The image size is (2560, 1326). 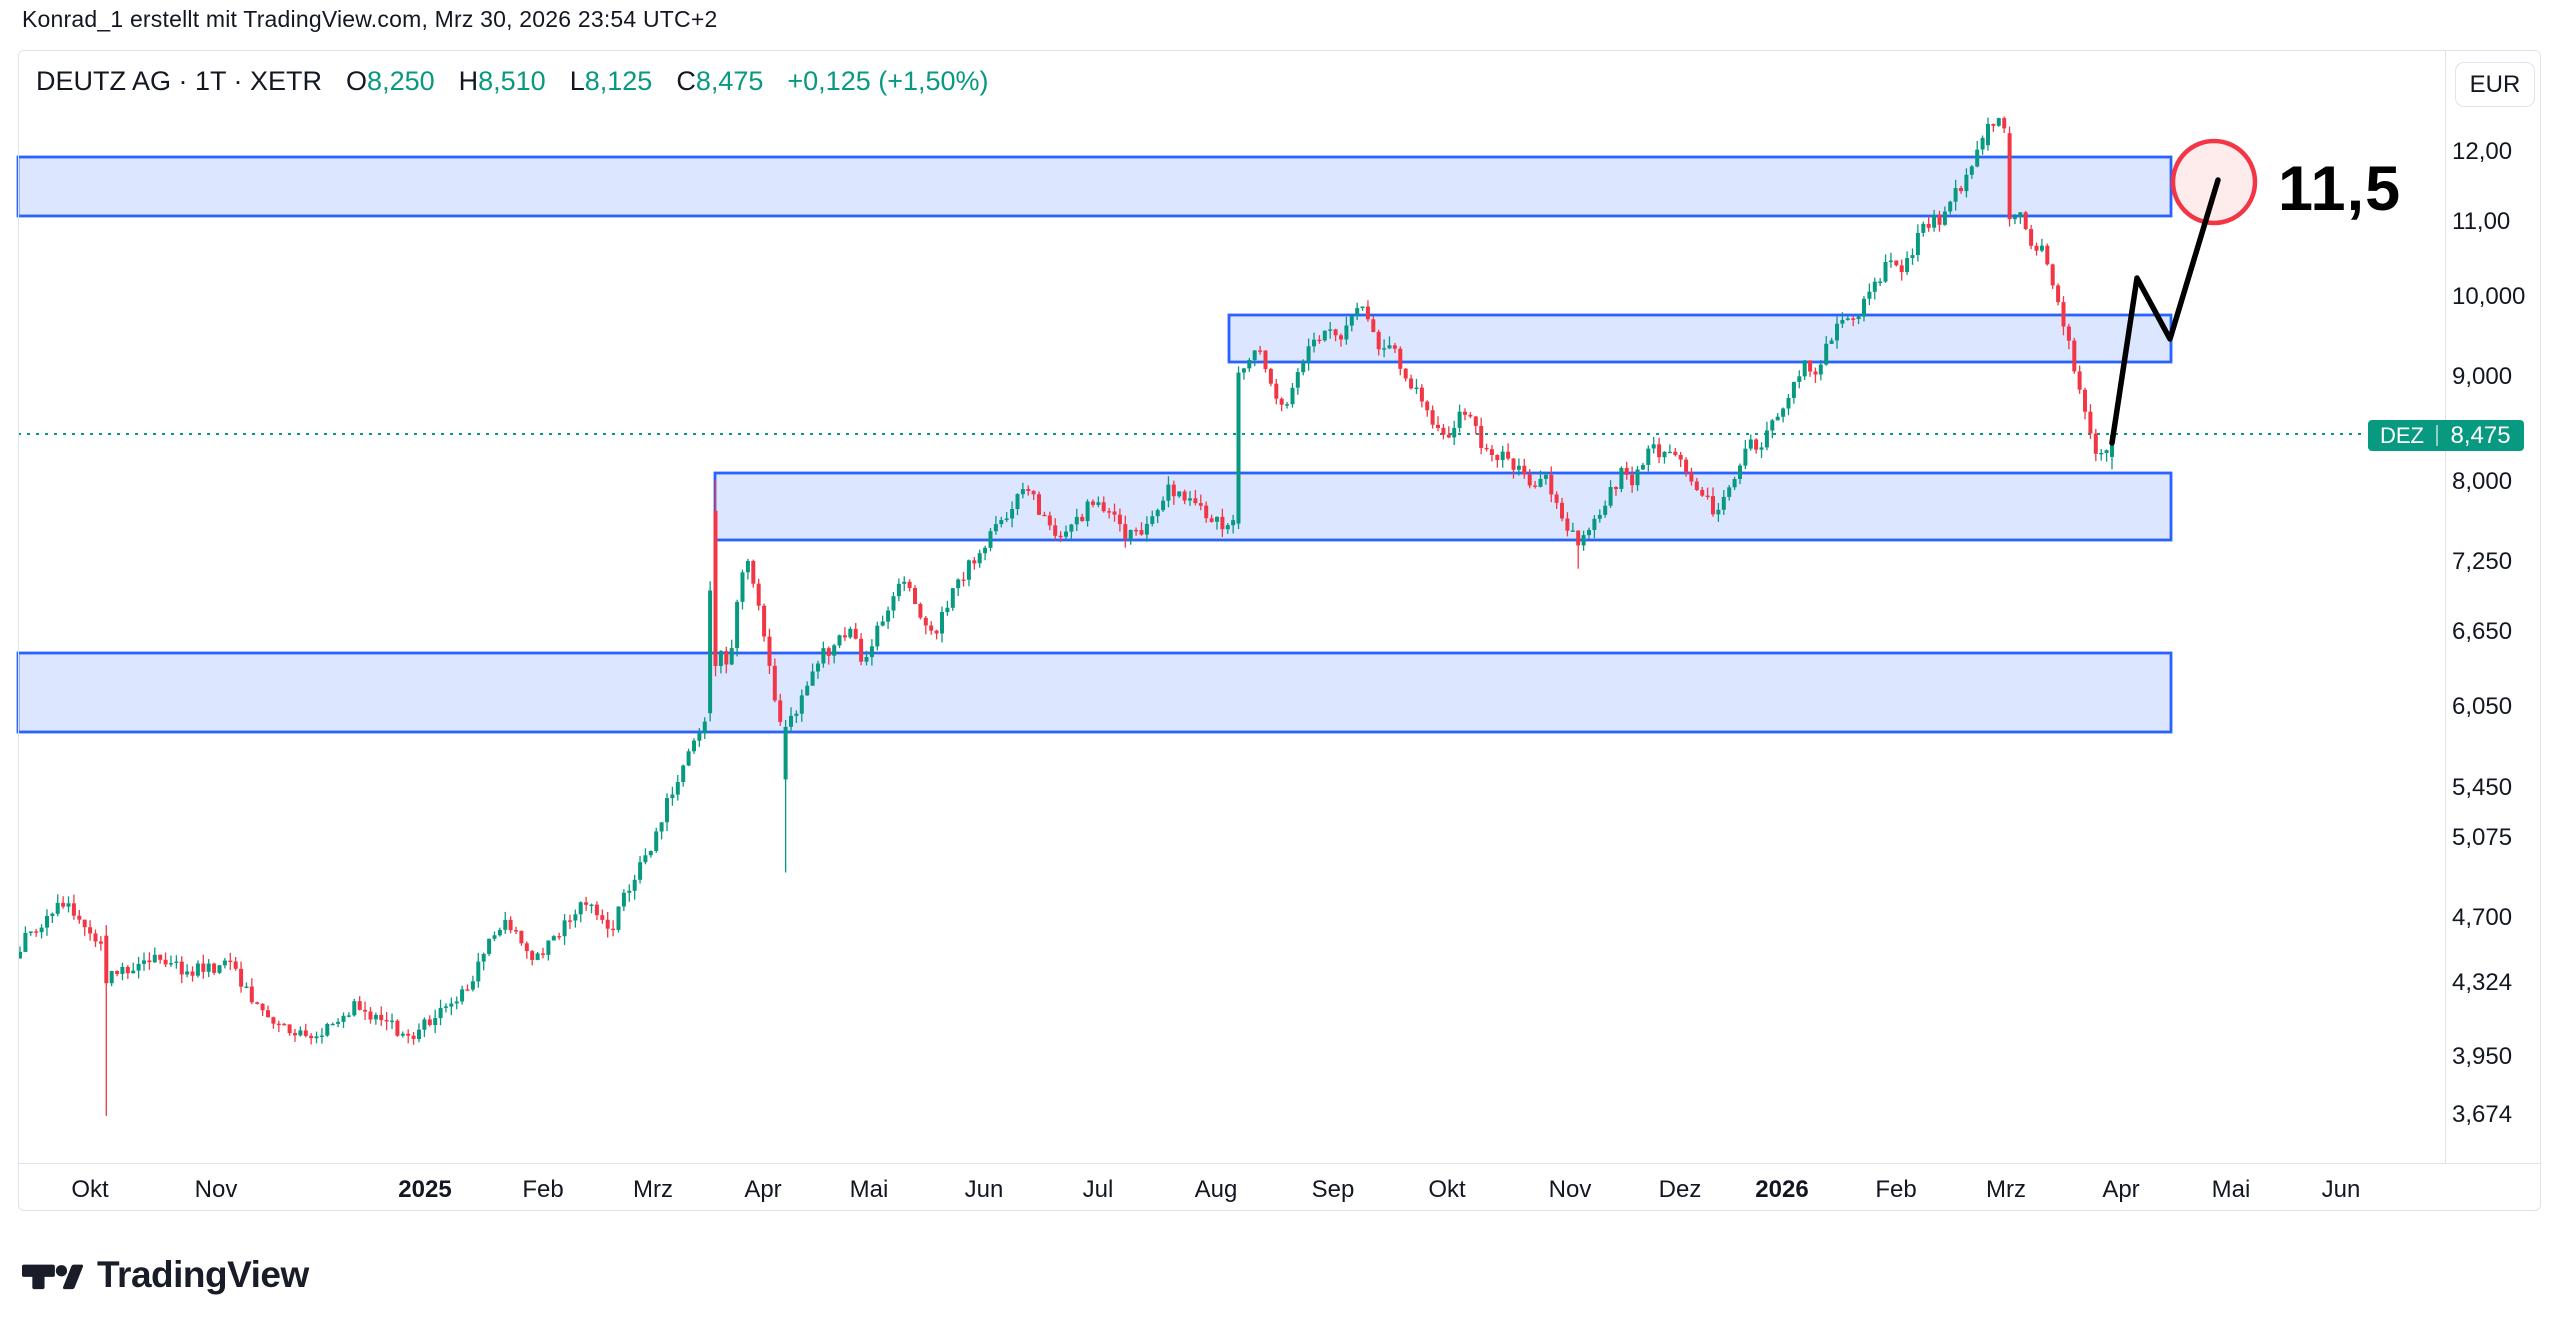 What do you see at coordinates (179, 81) in the screenshot?
I see `symbol-title: DEUTZ AG · 1T · XETR` at bounding box center [179, 81].